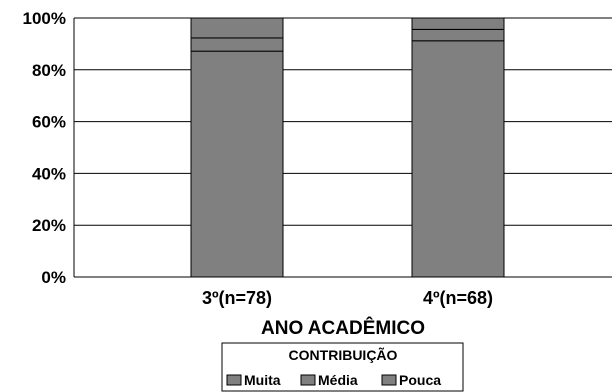 This screenshot has width=612, height=392. What do you see at coordinates (343, 354) in the screenshot?
I see `legend-title: CONTRIBUIÇÃO` at bounding box center [343, 354].